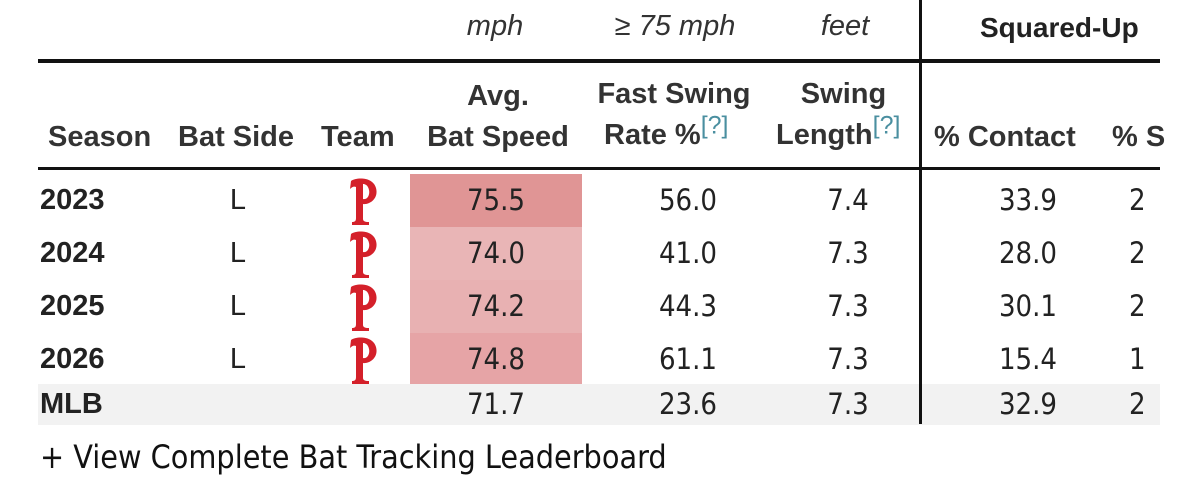 The image size is (1200, 487). I want to click on swing-length-help-link: [?], so click(886, 125).